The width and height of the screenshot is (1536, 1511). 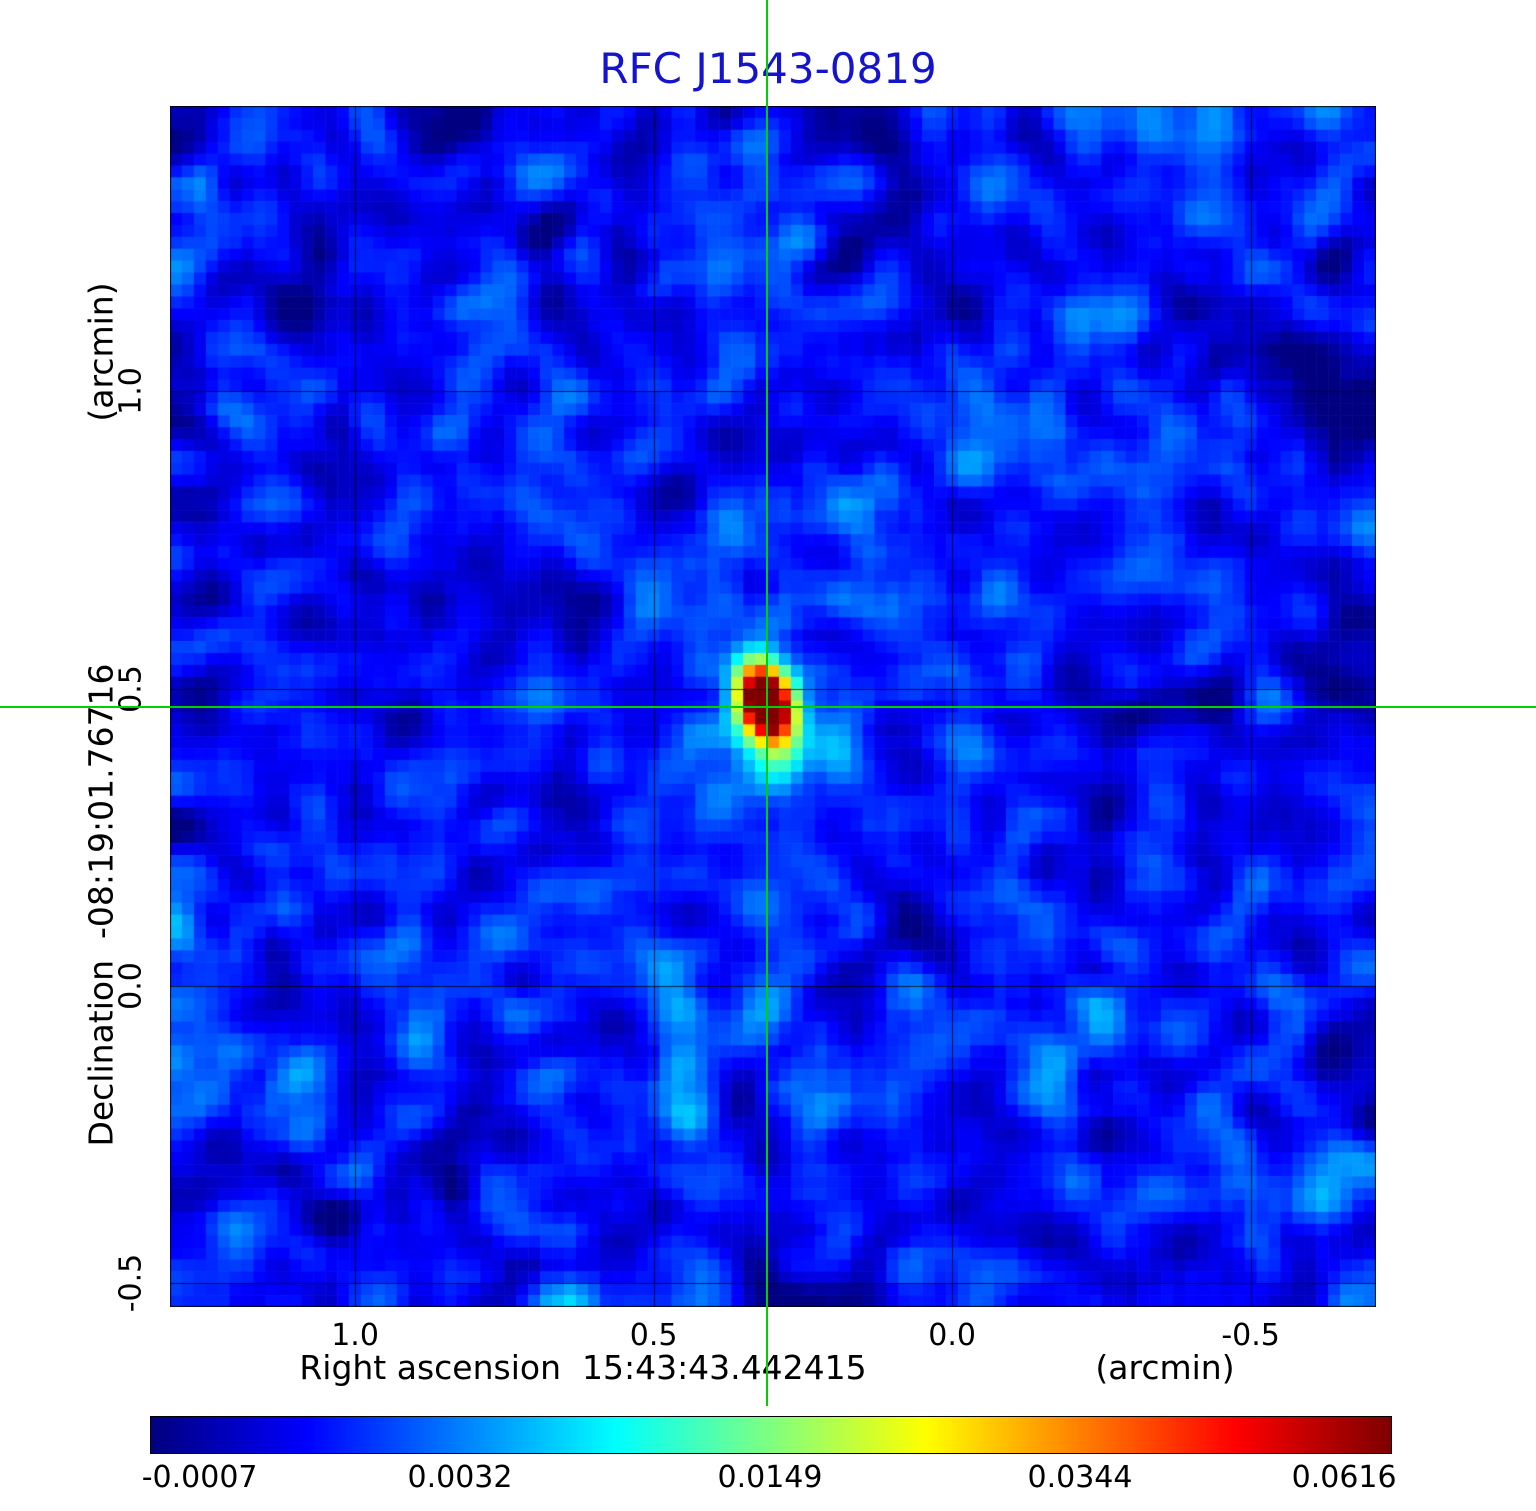 What do you see at coordinates (460, 1477) in the screenshot?
I see `colorbar-tick-label: 0.0032` at bounding box center [460, 1477].